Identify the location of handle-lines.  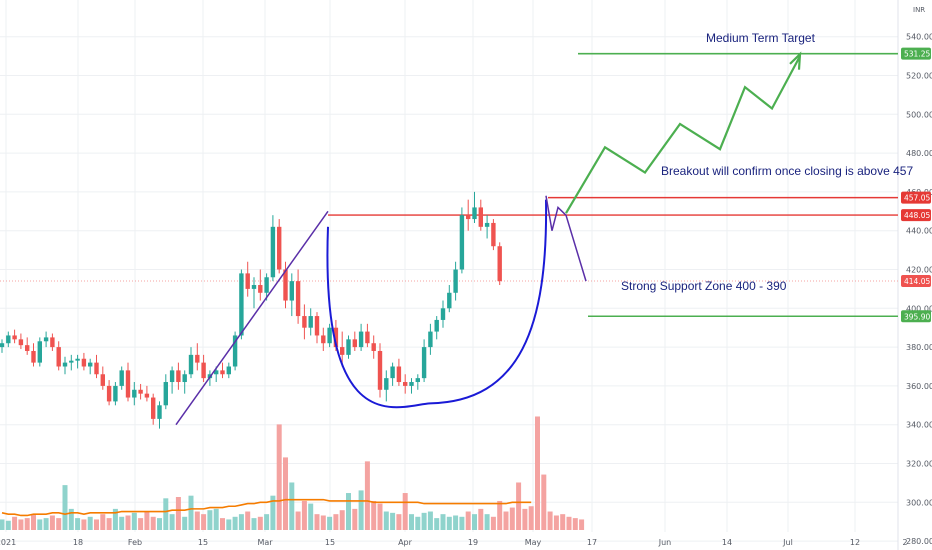
(566, 238).